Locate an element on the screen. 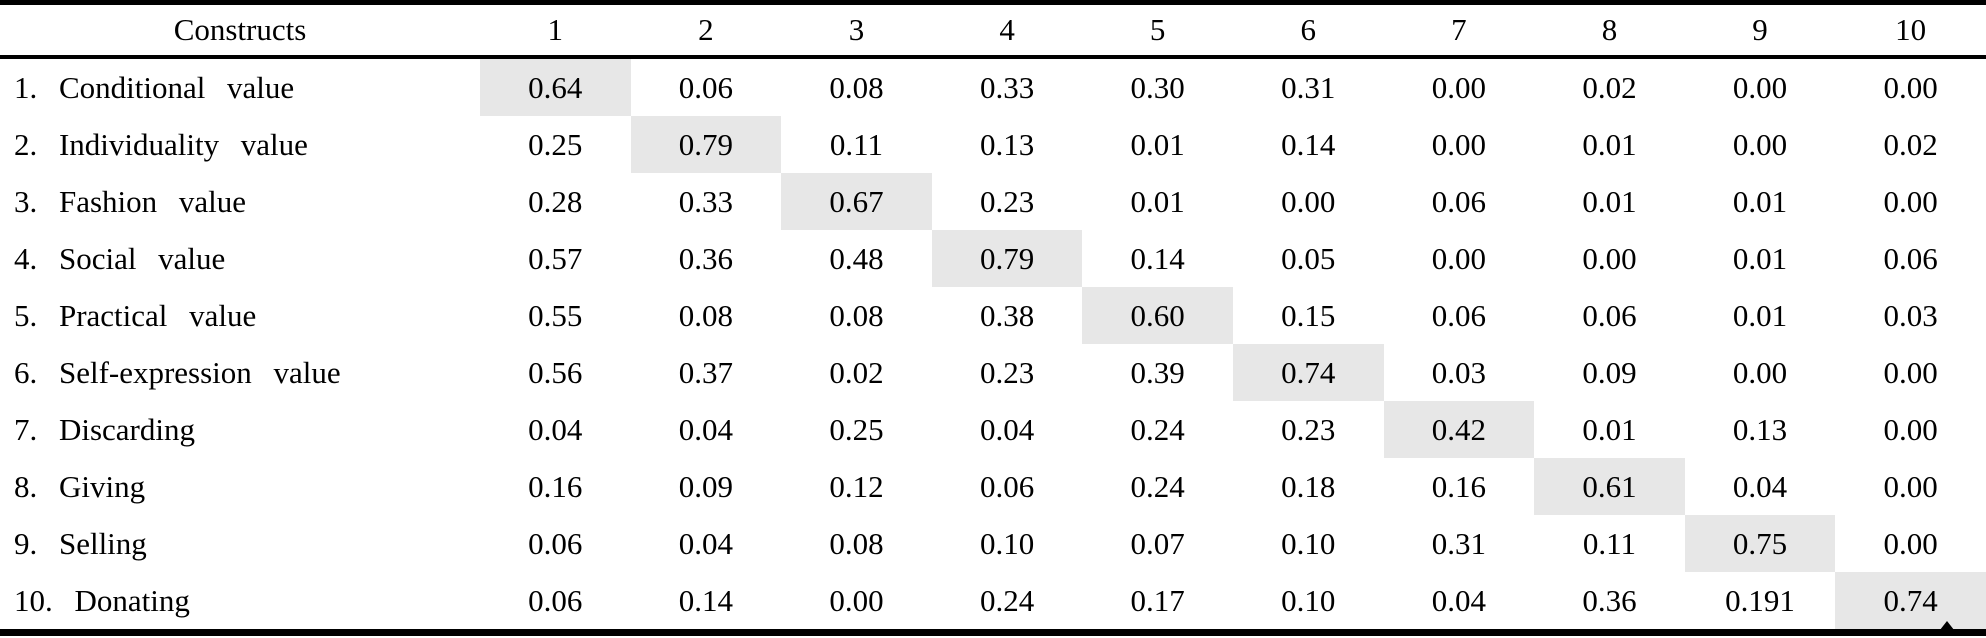 Image resolution: width=1986 pixels, height=638 pixels. value-cell: 0.30 is located at coordinates (1157, 87).